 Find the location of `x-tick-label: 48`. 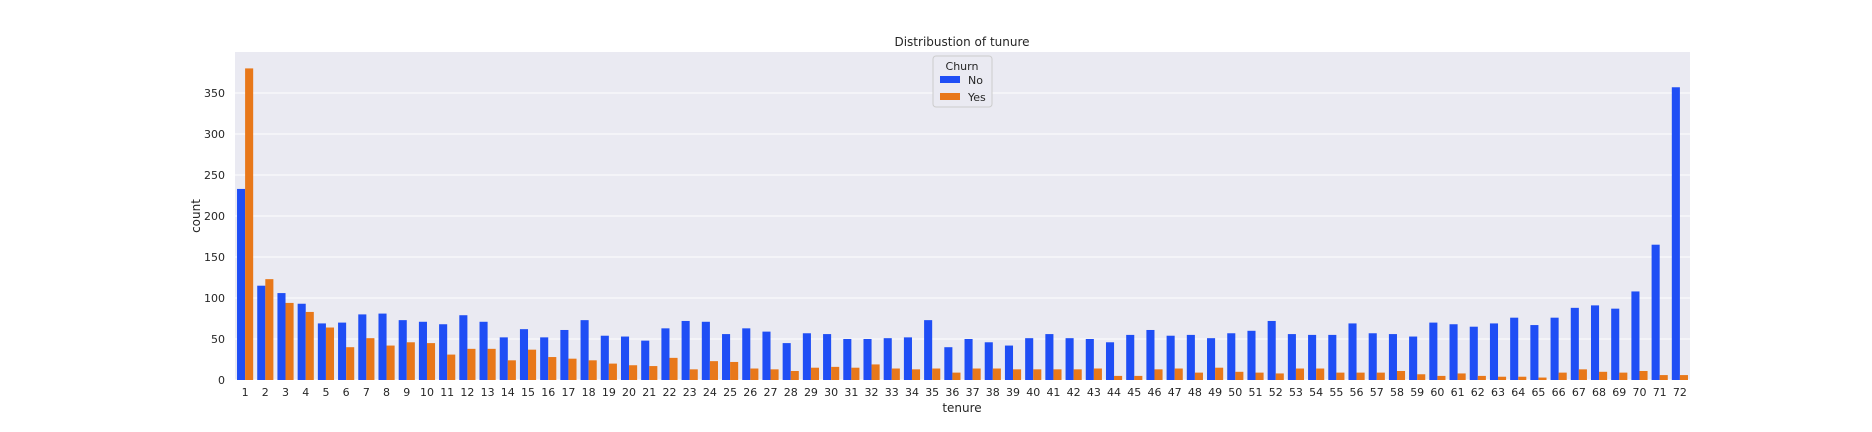

x-tick-label: 48 is located at coordinates (1195, 392).